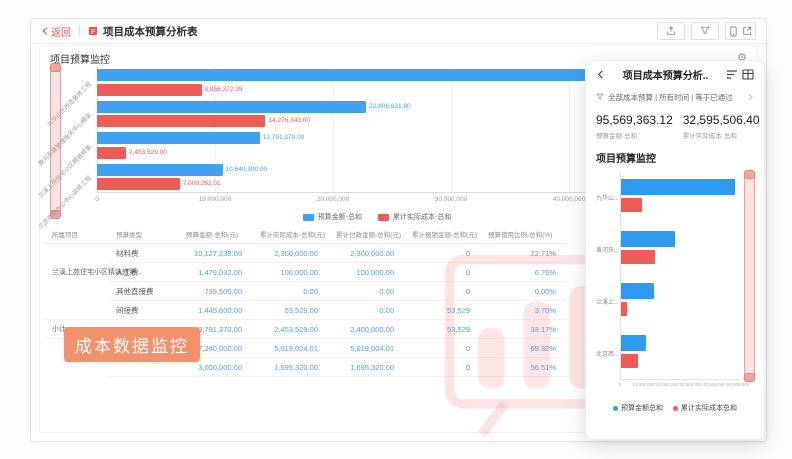  What do you see at coordinates (289, 120) in the screenshot?
I see `bar-value-label: 14,276,343.00` at bounding box center [289, 120].